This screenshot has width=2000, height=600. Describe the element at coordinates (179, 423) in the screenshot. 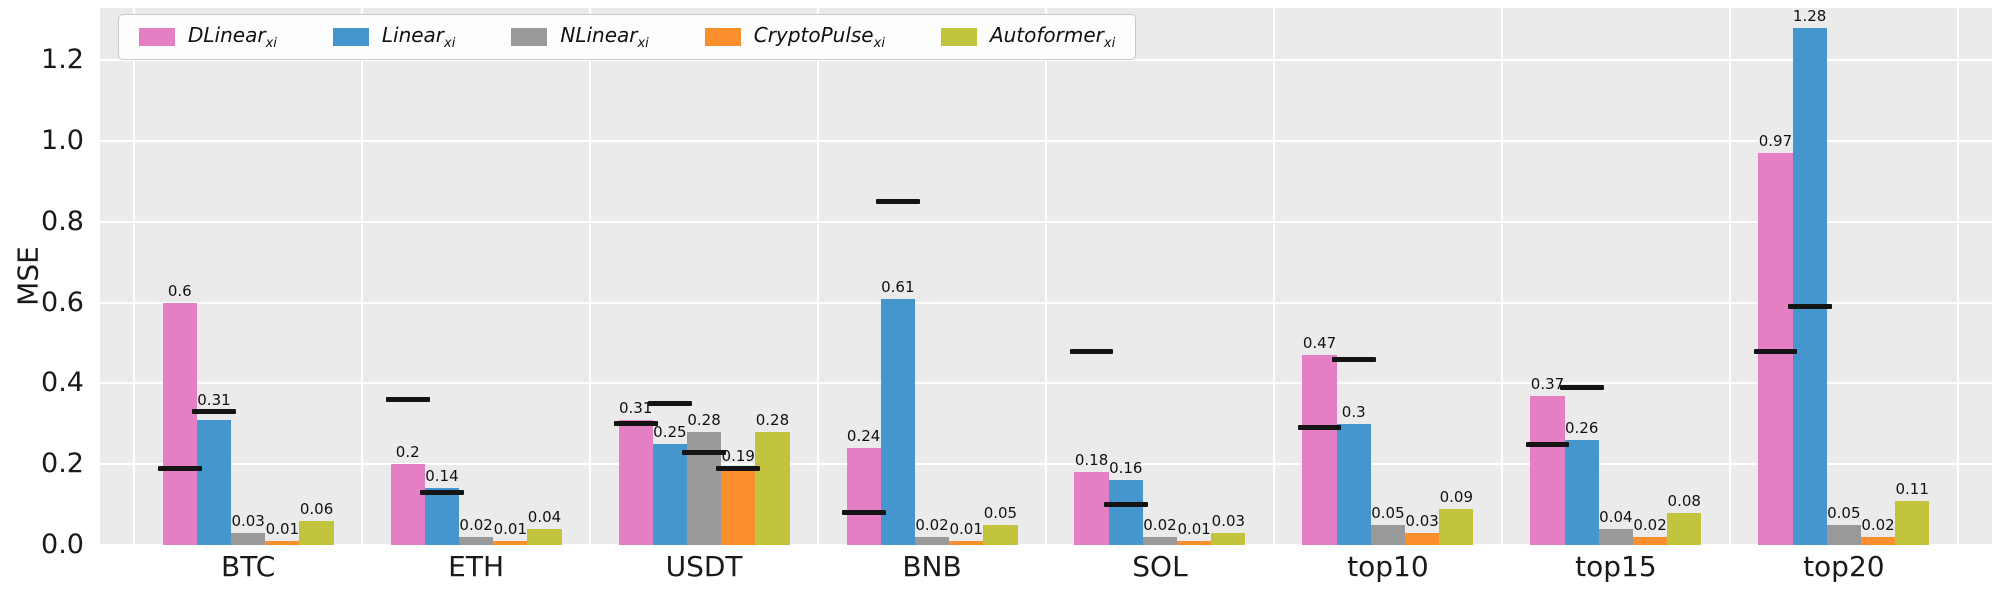

I see `bar-dlinear-BTC` at that location.